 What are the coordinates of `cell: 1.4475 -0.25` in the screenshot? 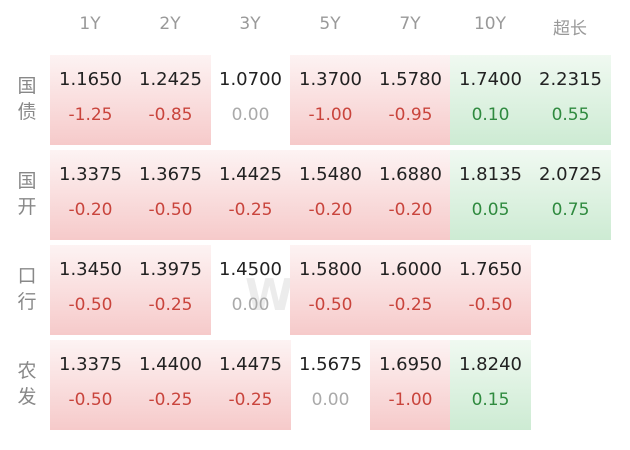 It's located at (250, 385).